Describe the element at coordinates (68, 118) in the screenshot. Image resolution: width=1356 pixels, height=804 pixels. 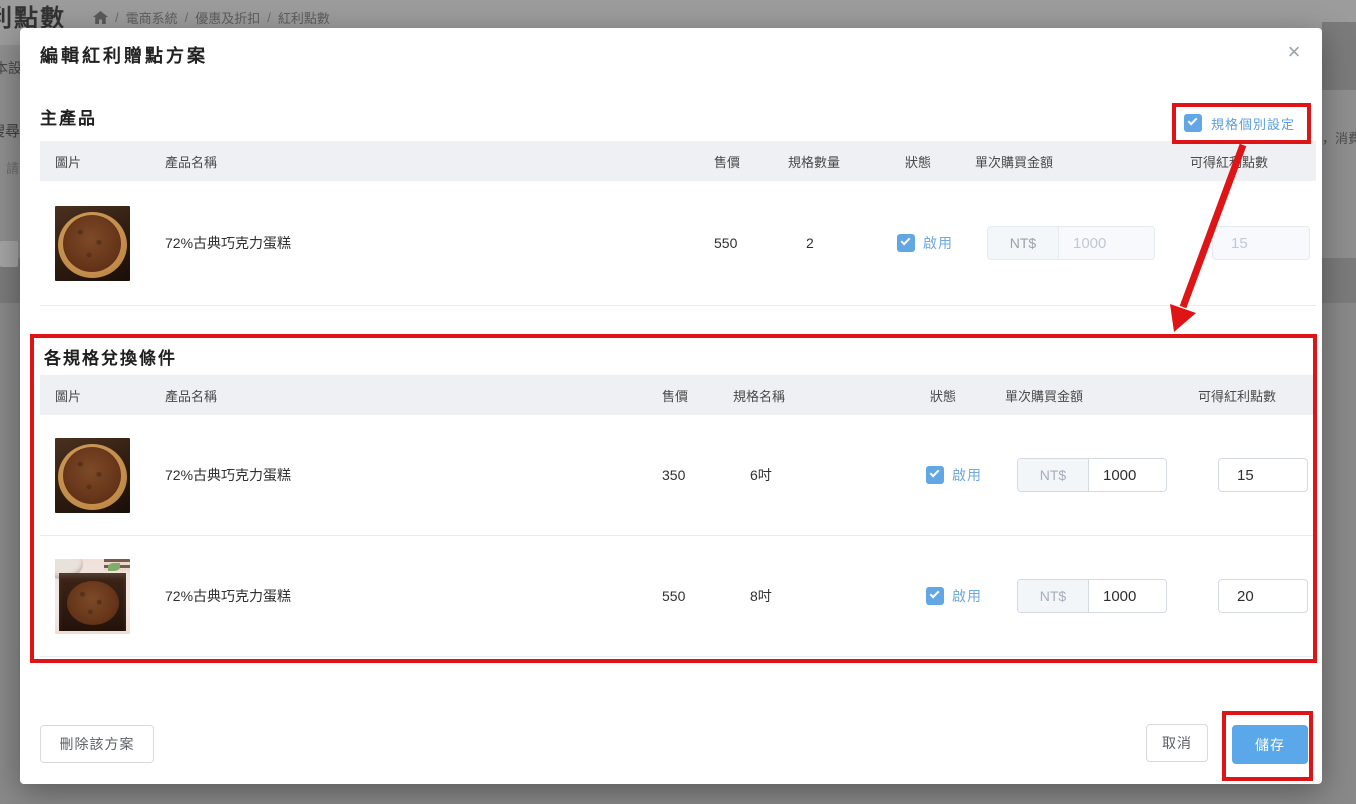
I see `main-product-section-title: 主產品` at that location.